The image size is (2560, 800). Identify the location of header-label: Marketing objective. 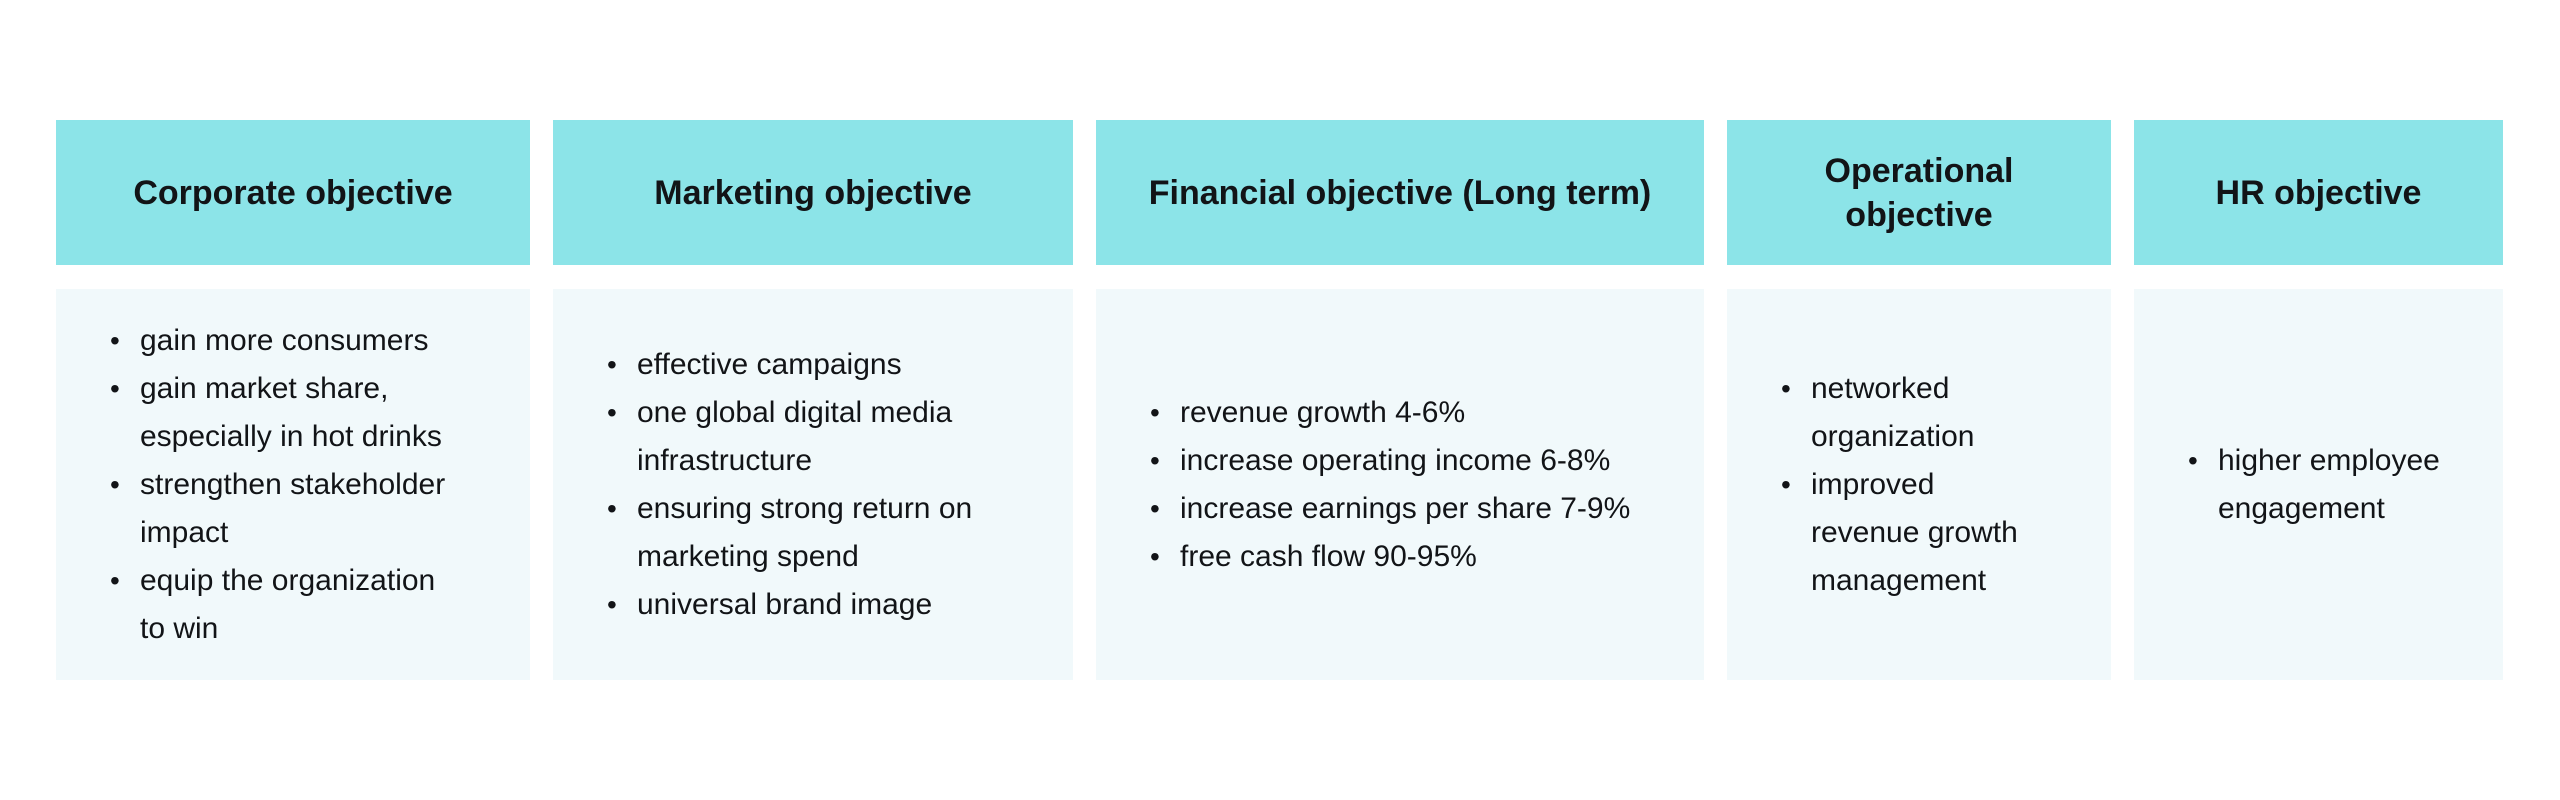
(813, 192).